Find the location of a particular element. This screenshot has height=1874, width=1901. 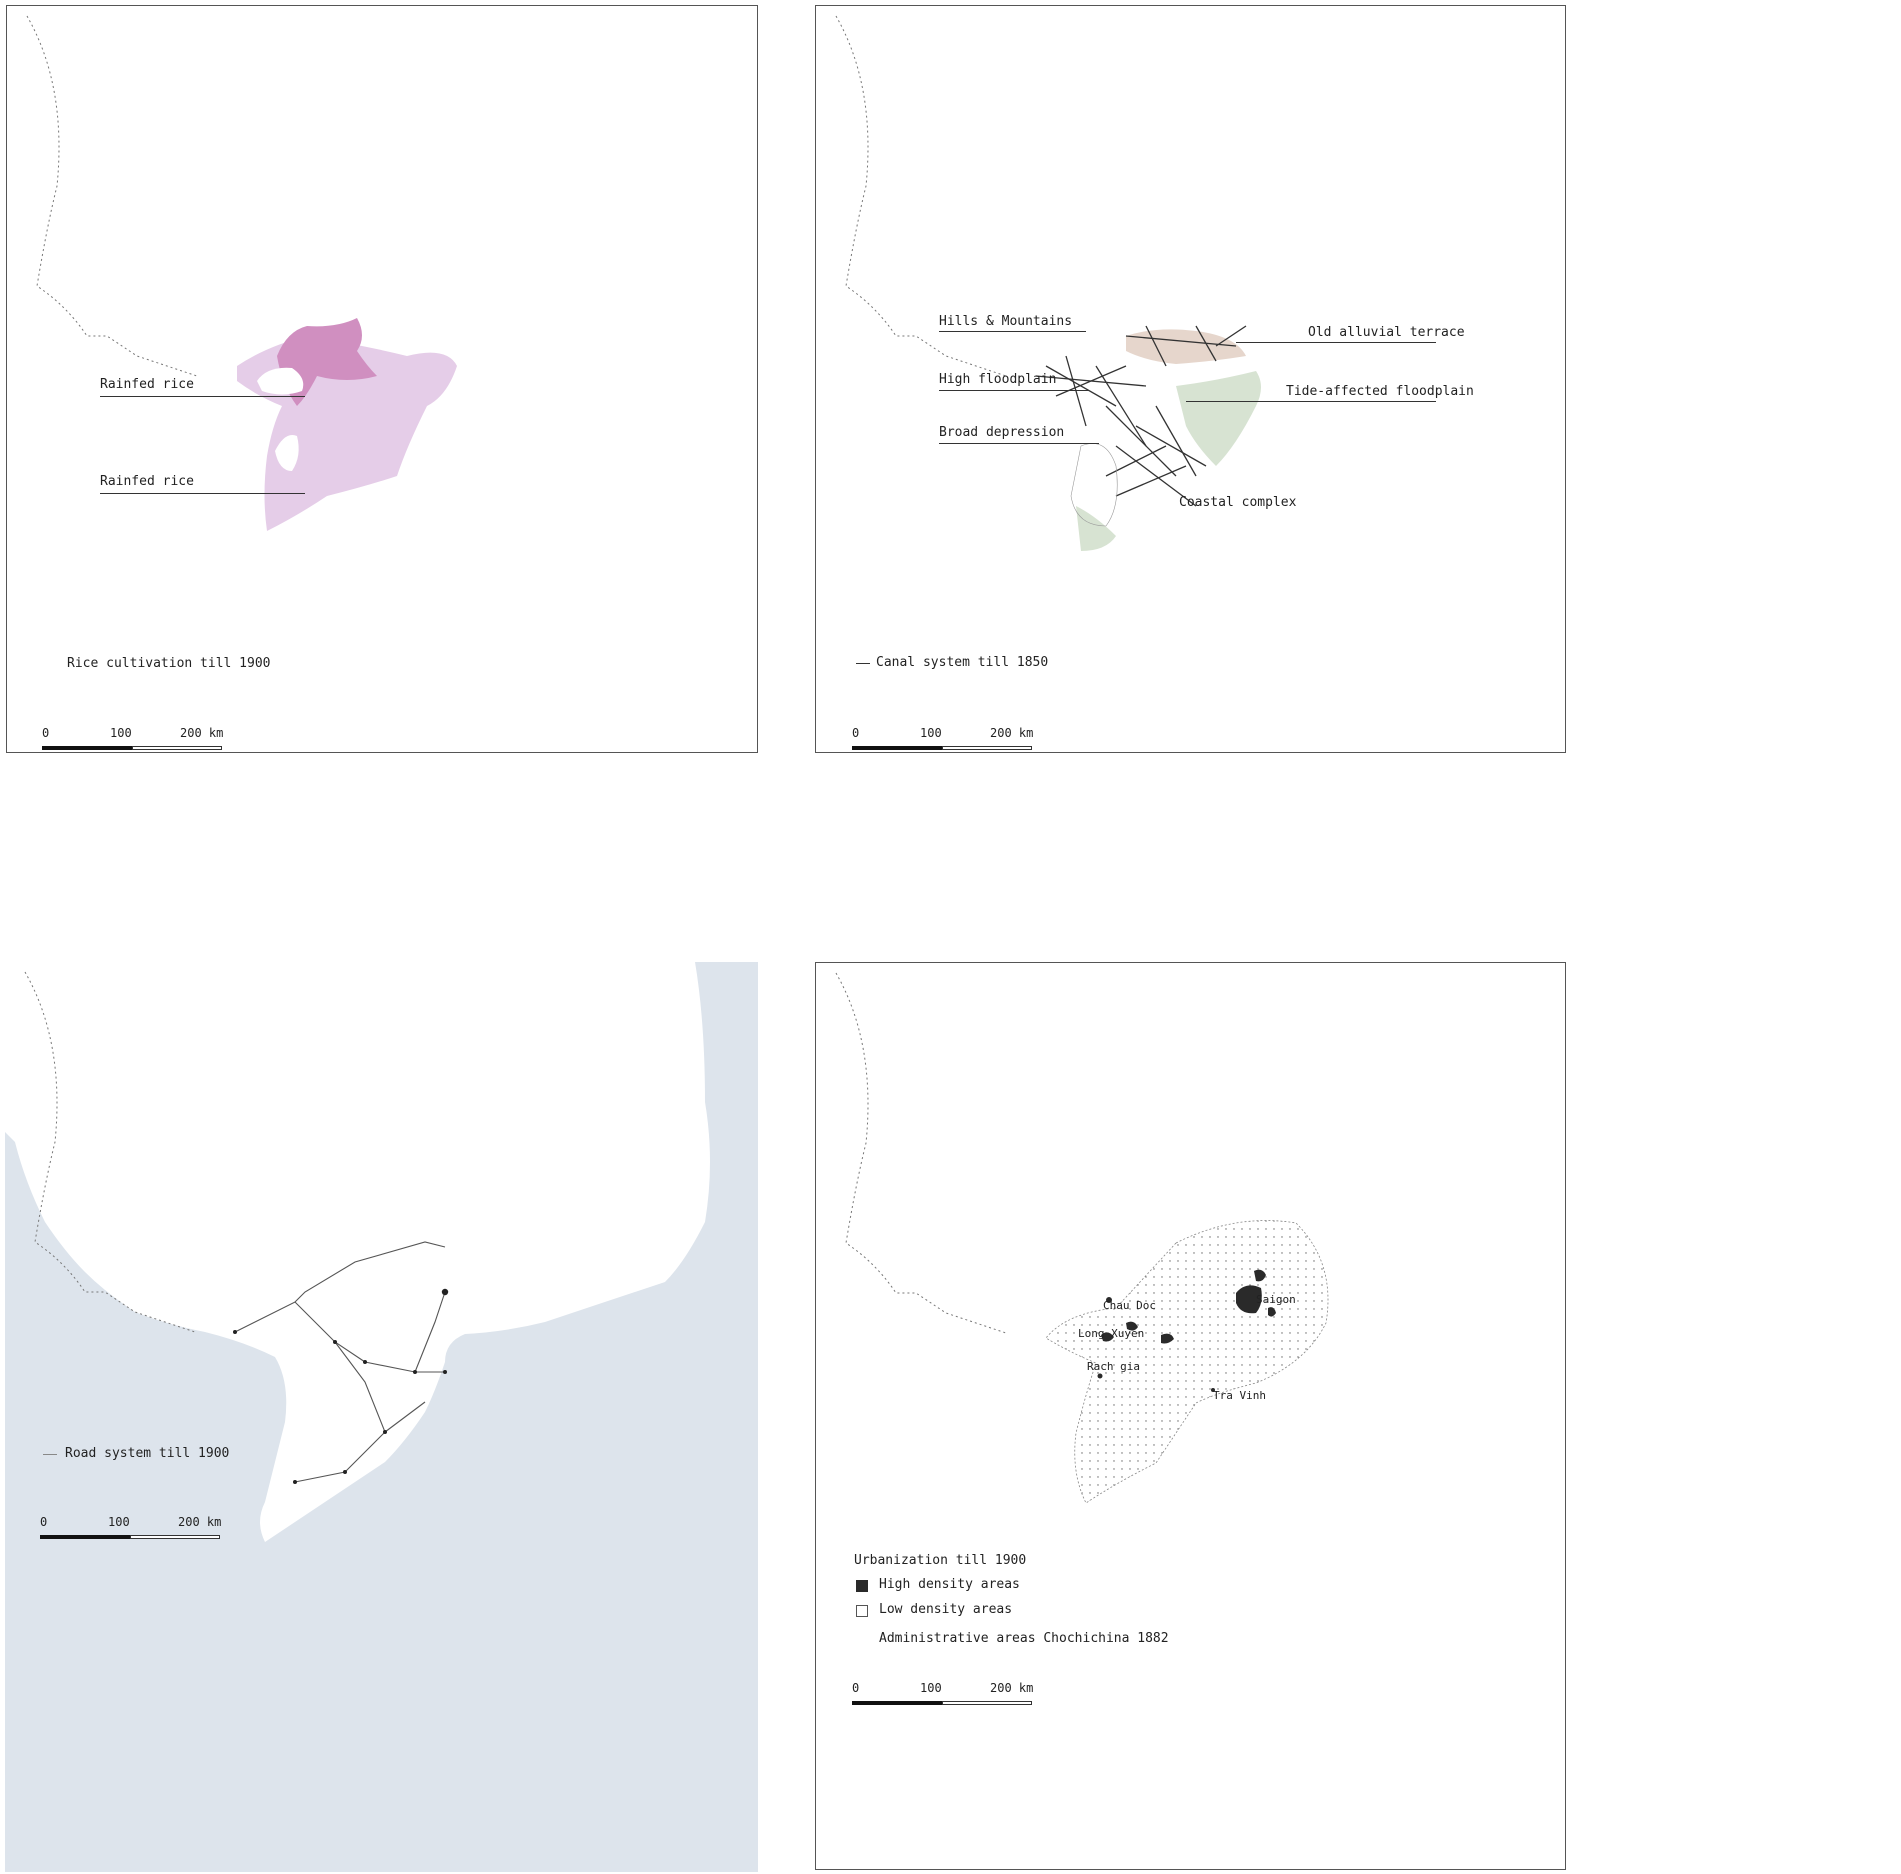

tide-floodplain-area is located at coordinates (1218, 418).